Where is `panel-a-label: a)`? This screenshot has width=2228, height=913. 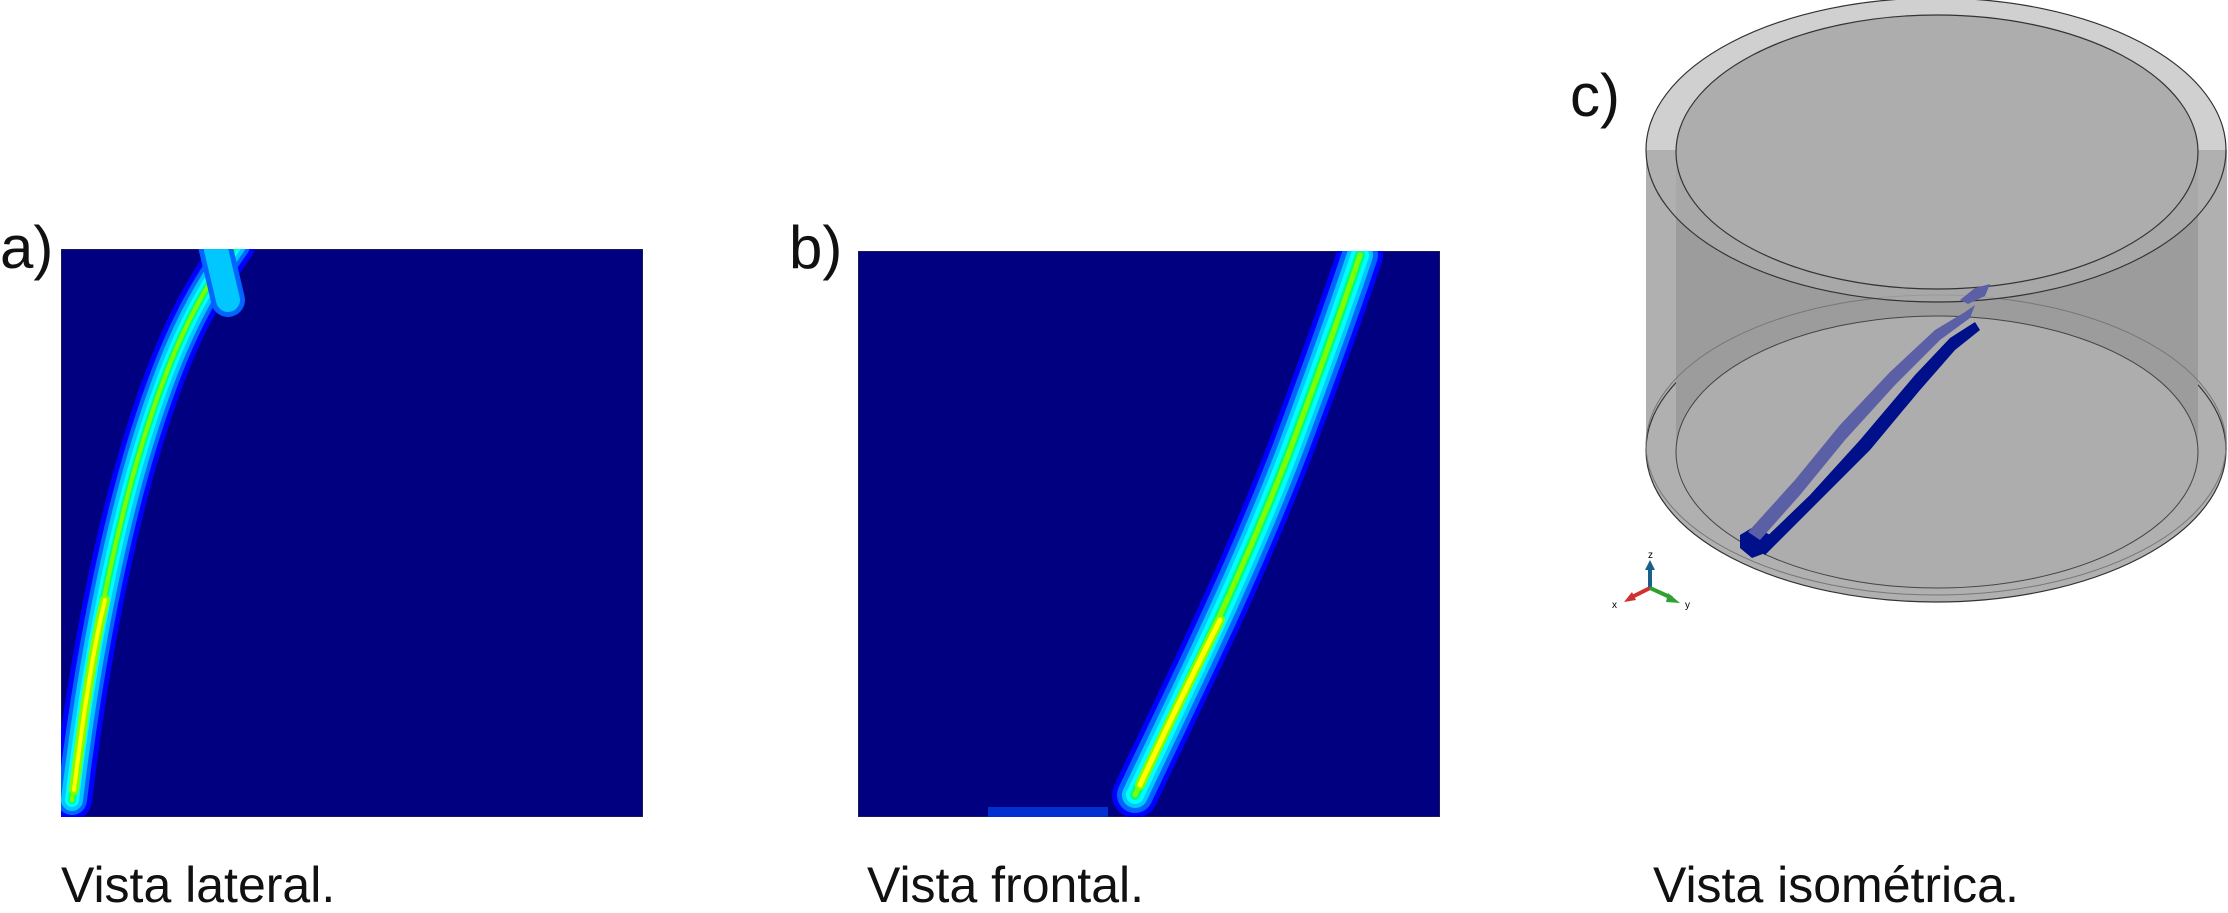
panel-a-label: a) is located at coordinates (27, 247).